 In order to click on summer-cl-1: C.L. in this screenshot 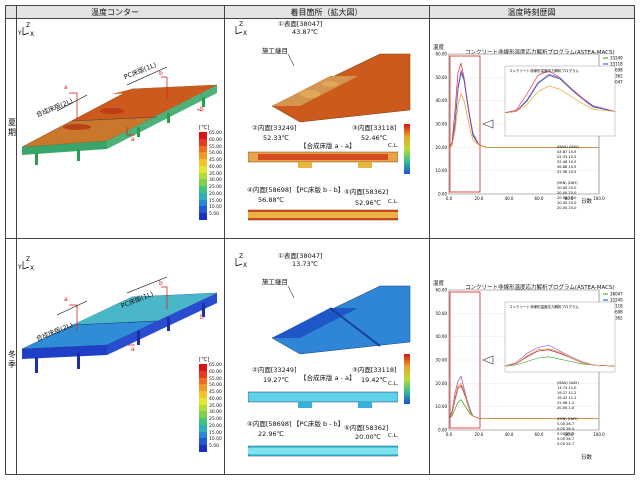, I will do `click(393, 146)`.